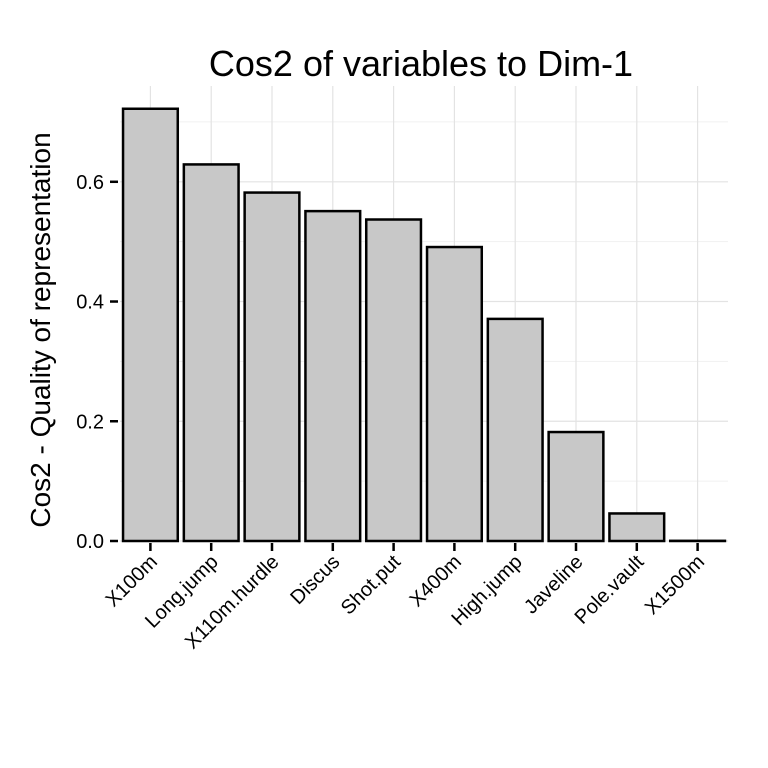 The height and width of the screenshot is (768, 768). I want to click on y-axis-ticks: 0.0 0.2 0.4 0.6, so click(97, 362).